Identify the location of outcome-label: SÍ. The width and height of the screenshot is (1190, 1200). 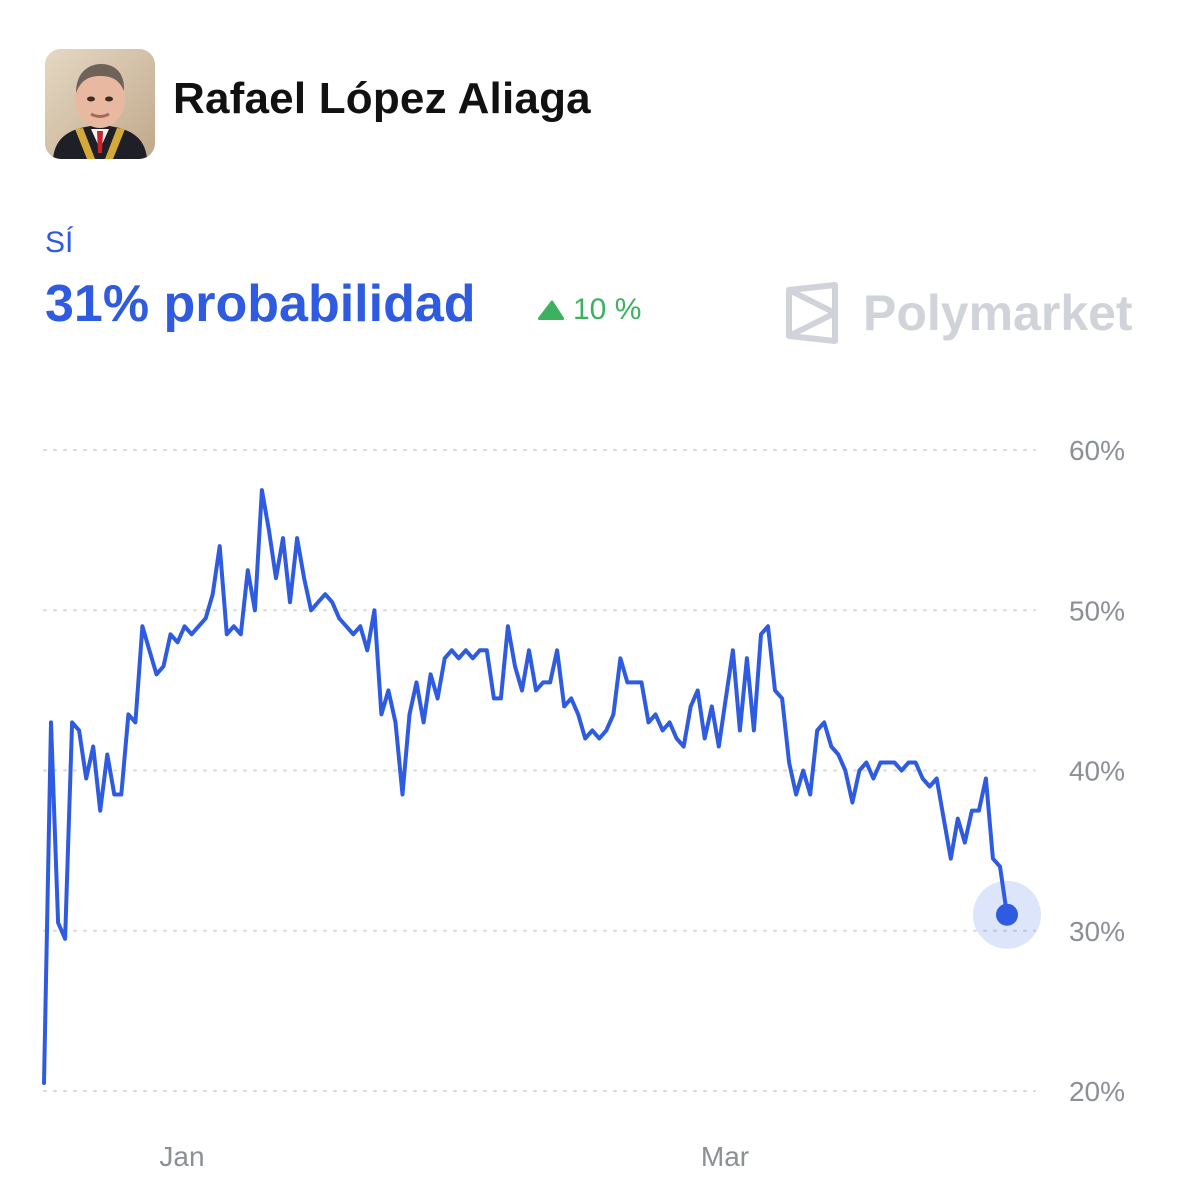
(59, 242).